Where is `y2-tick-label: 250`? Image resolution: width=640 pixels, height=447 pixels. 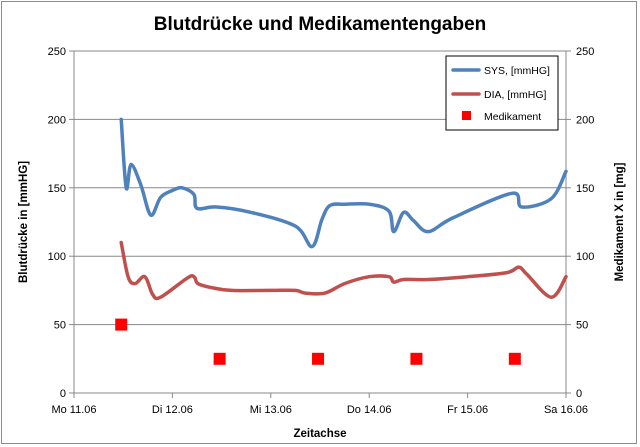
y2-tick-label: 250 is located at coordinates (585, 52).